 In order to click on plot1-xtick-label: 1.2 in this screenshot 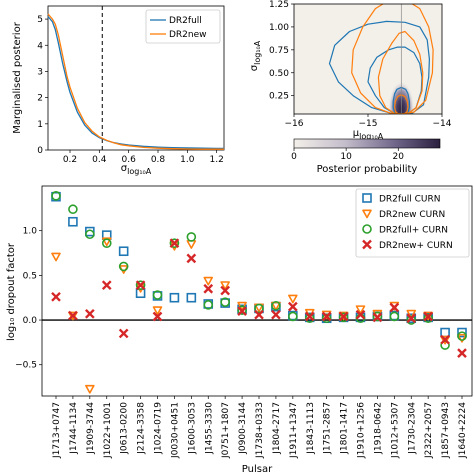, I will do `click(217, 160)`.